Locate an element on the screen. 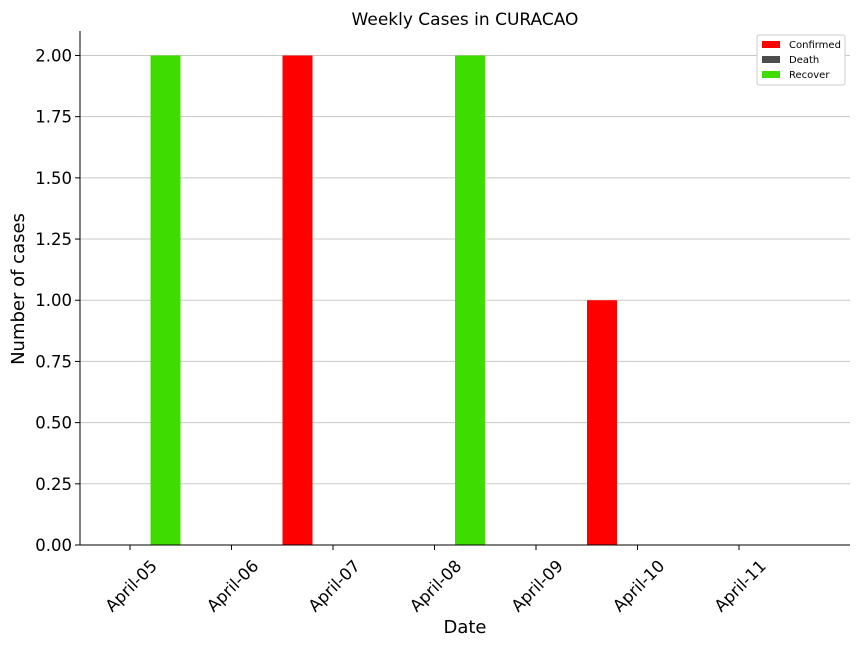  legend-label-confirmed: Confirmed is located at coordinates (815, 45).